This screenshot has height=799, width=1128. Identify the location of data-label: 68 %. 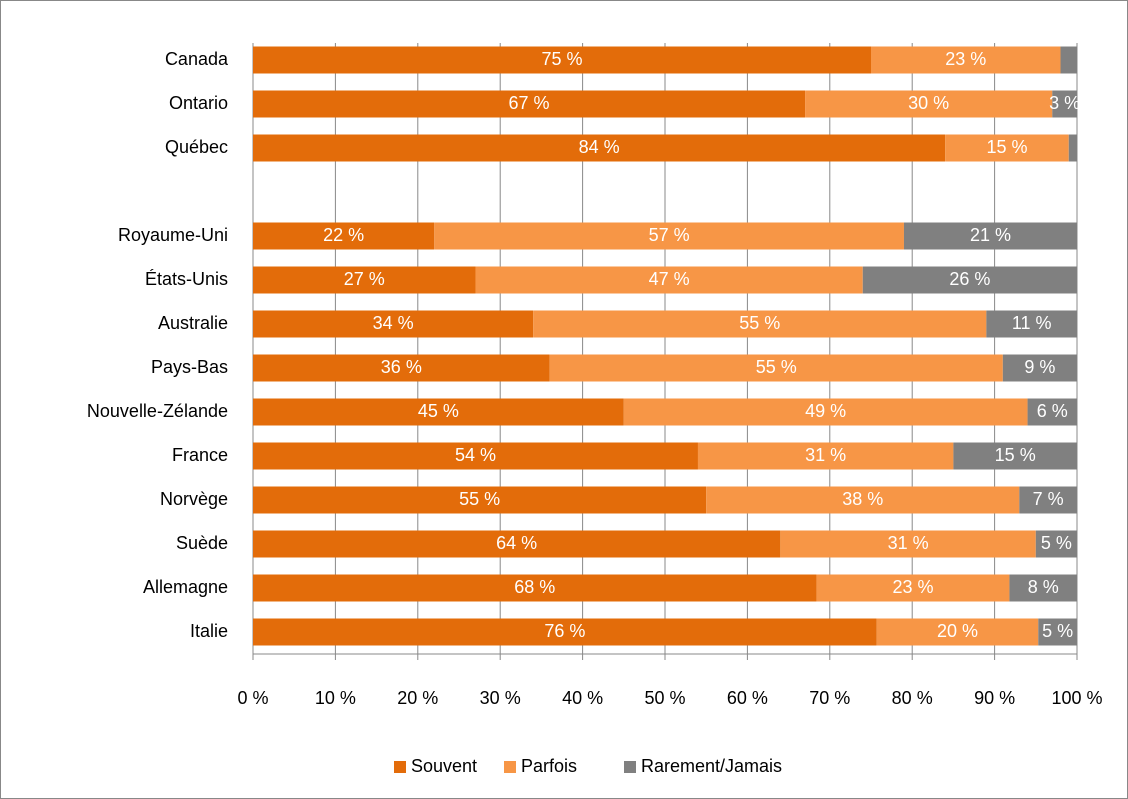
(534, 587).